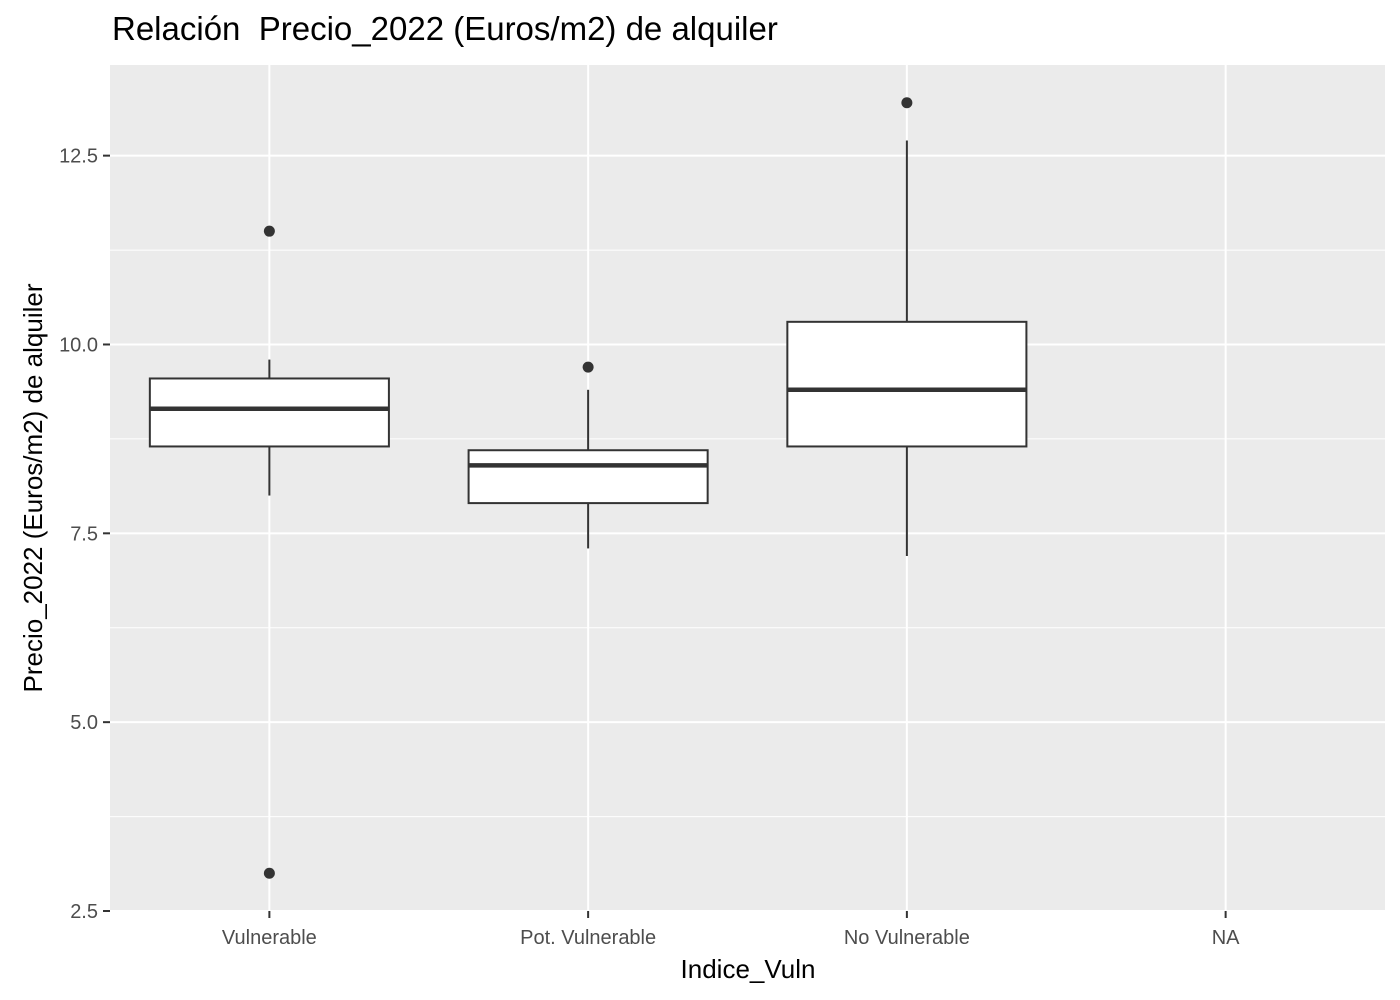 This screenshot has width=1400, height=1000. I want to click on box-pot-vulnerable, so click(588, 455).